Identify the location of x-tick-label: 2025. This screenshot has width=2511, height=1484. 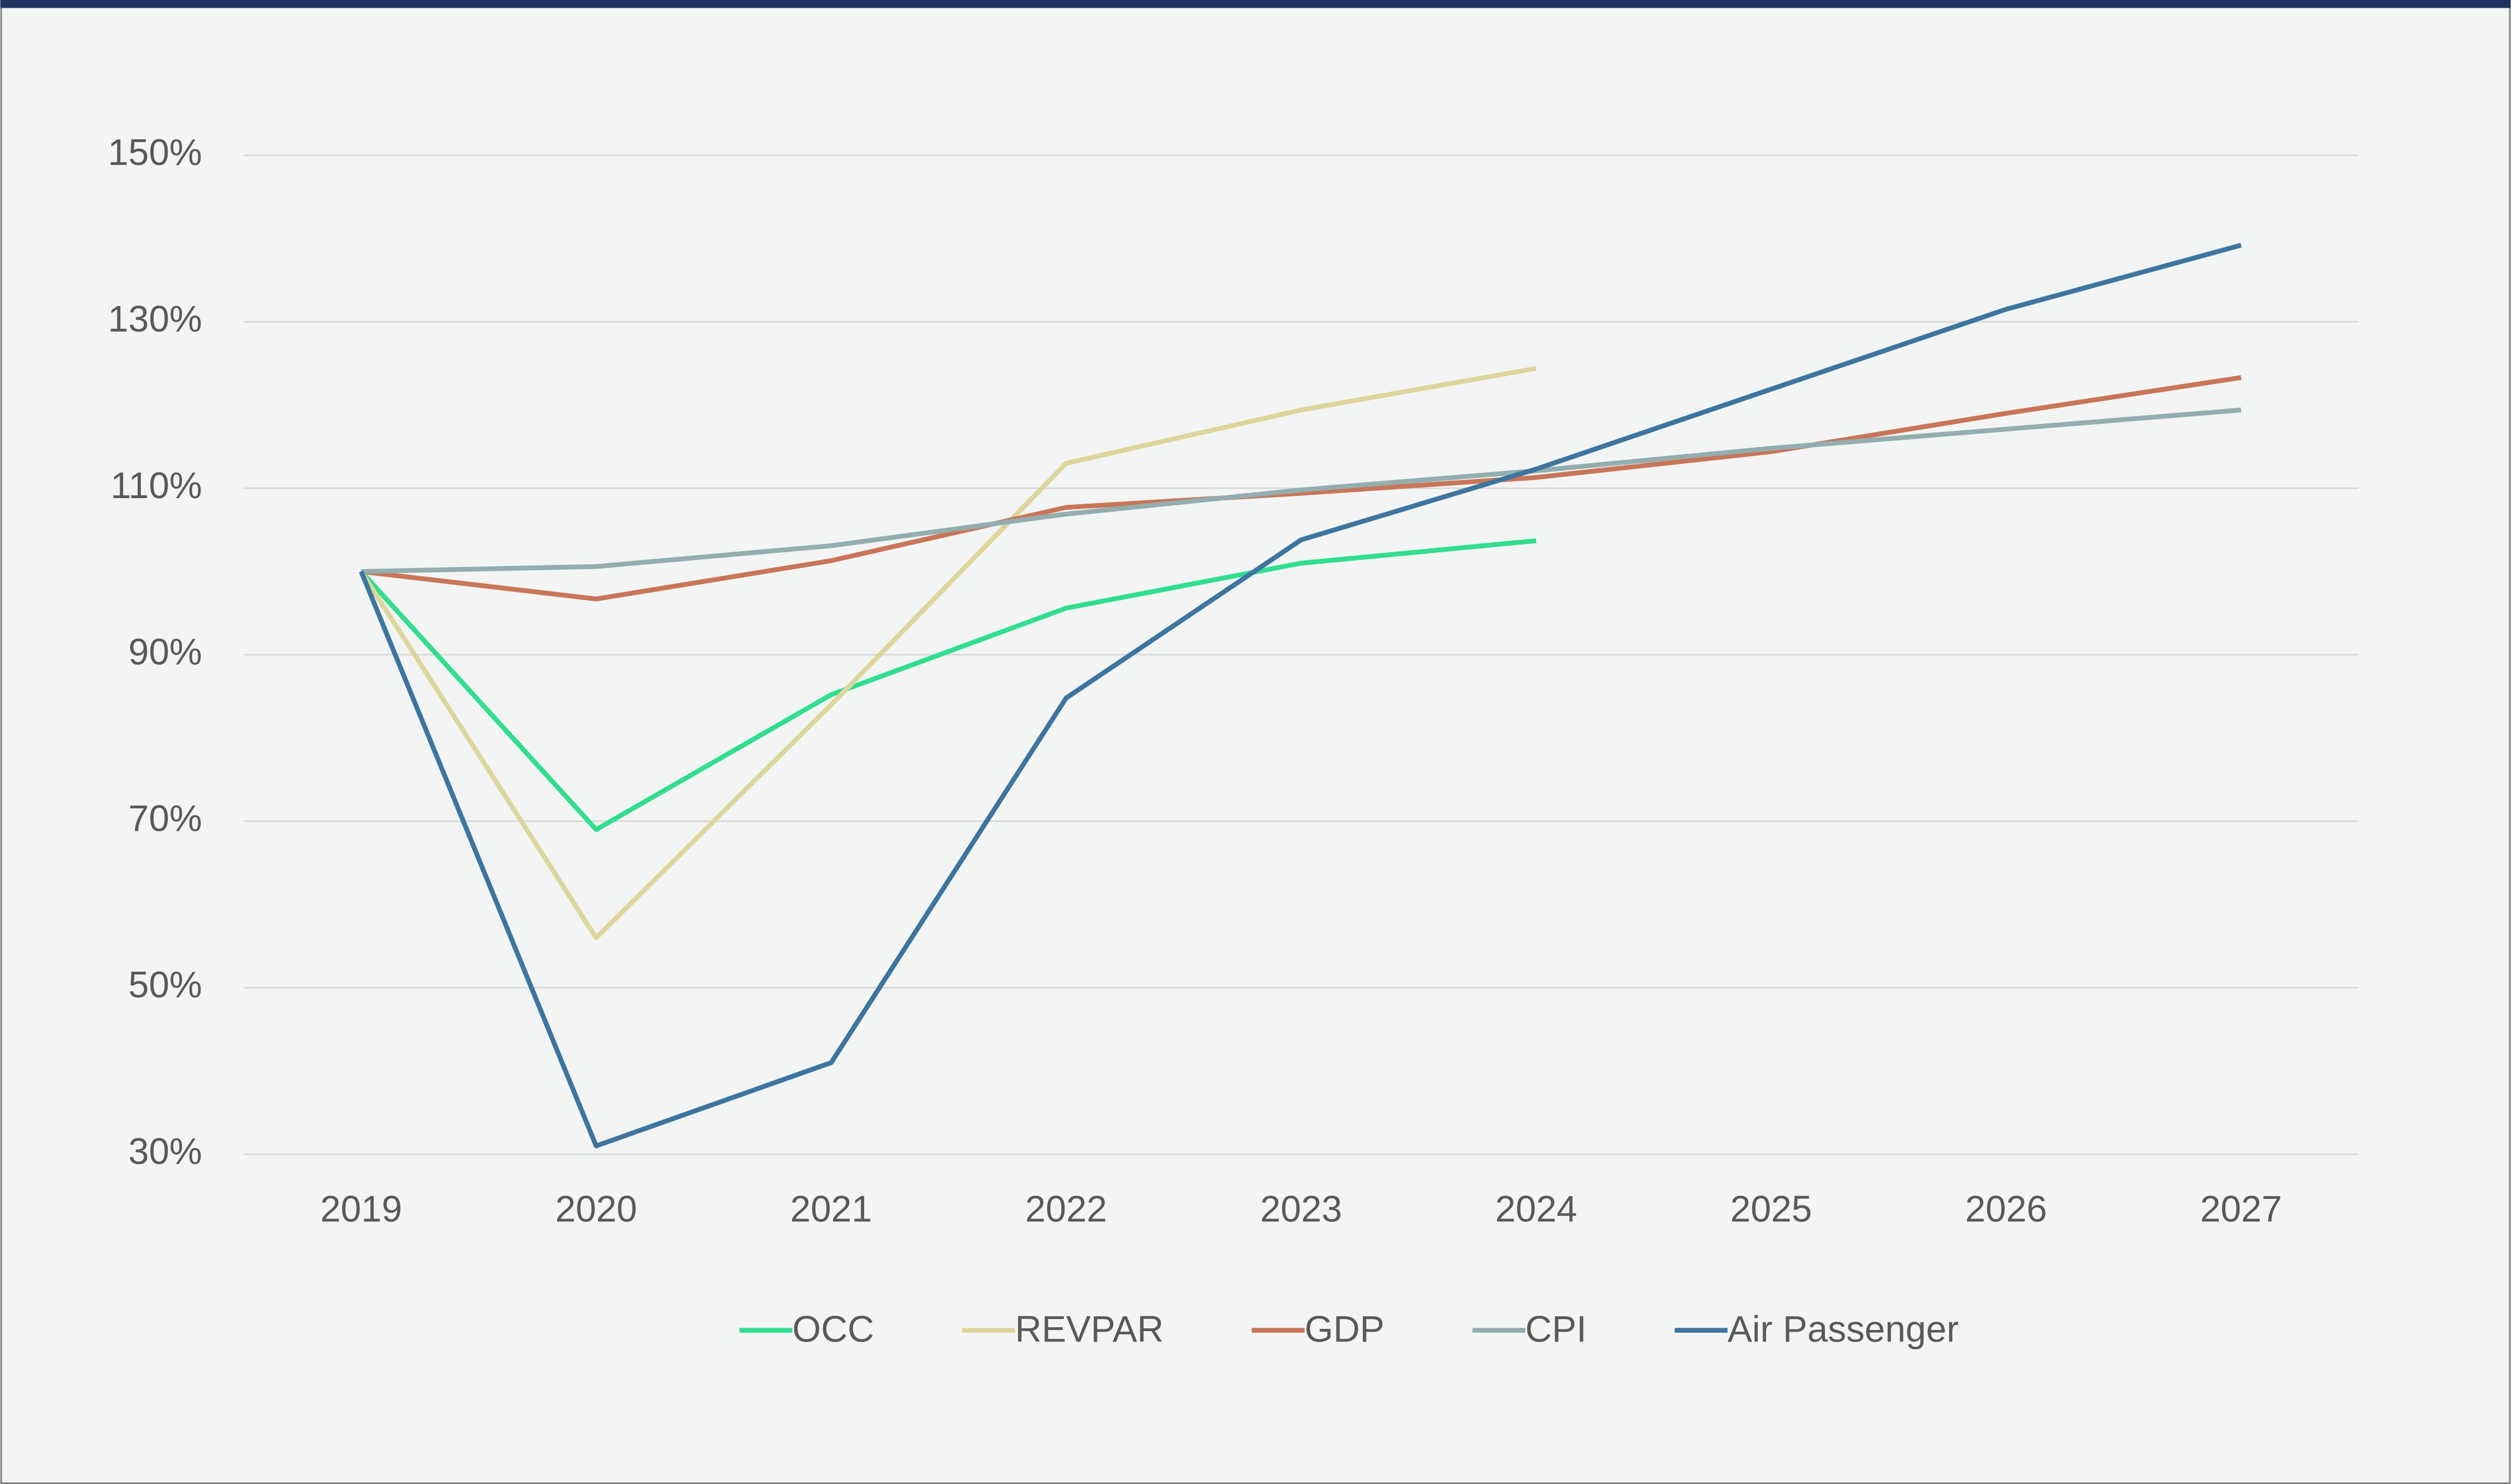
(1771, 1209).